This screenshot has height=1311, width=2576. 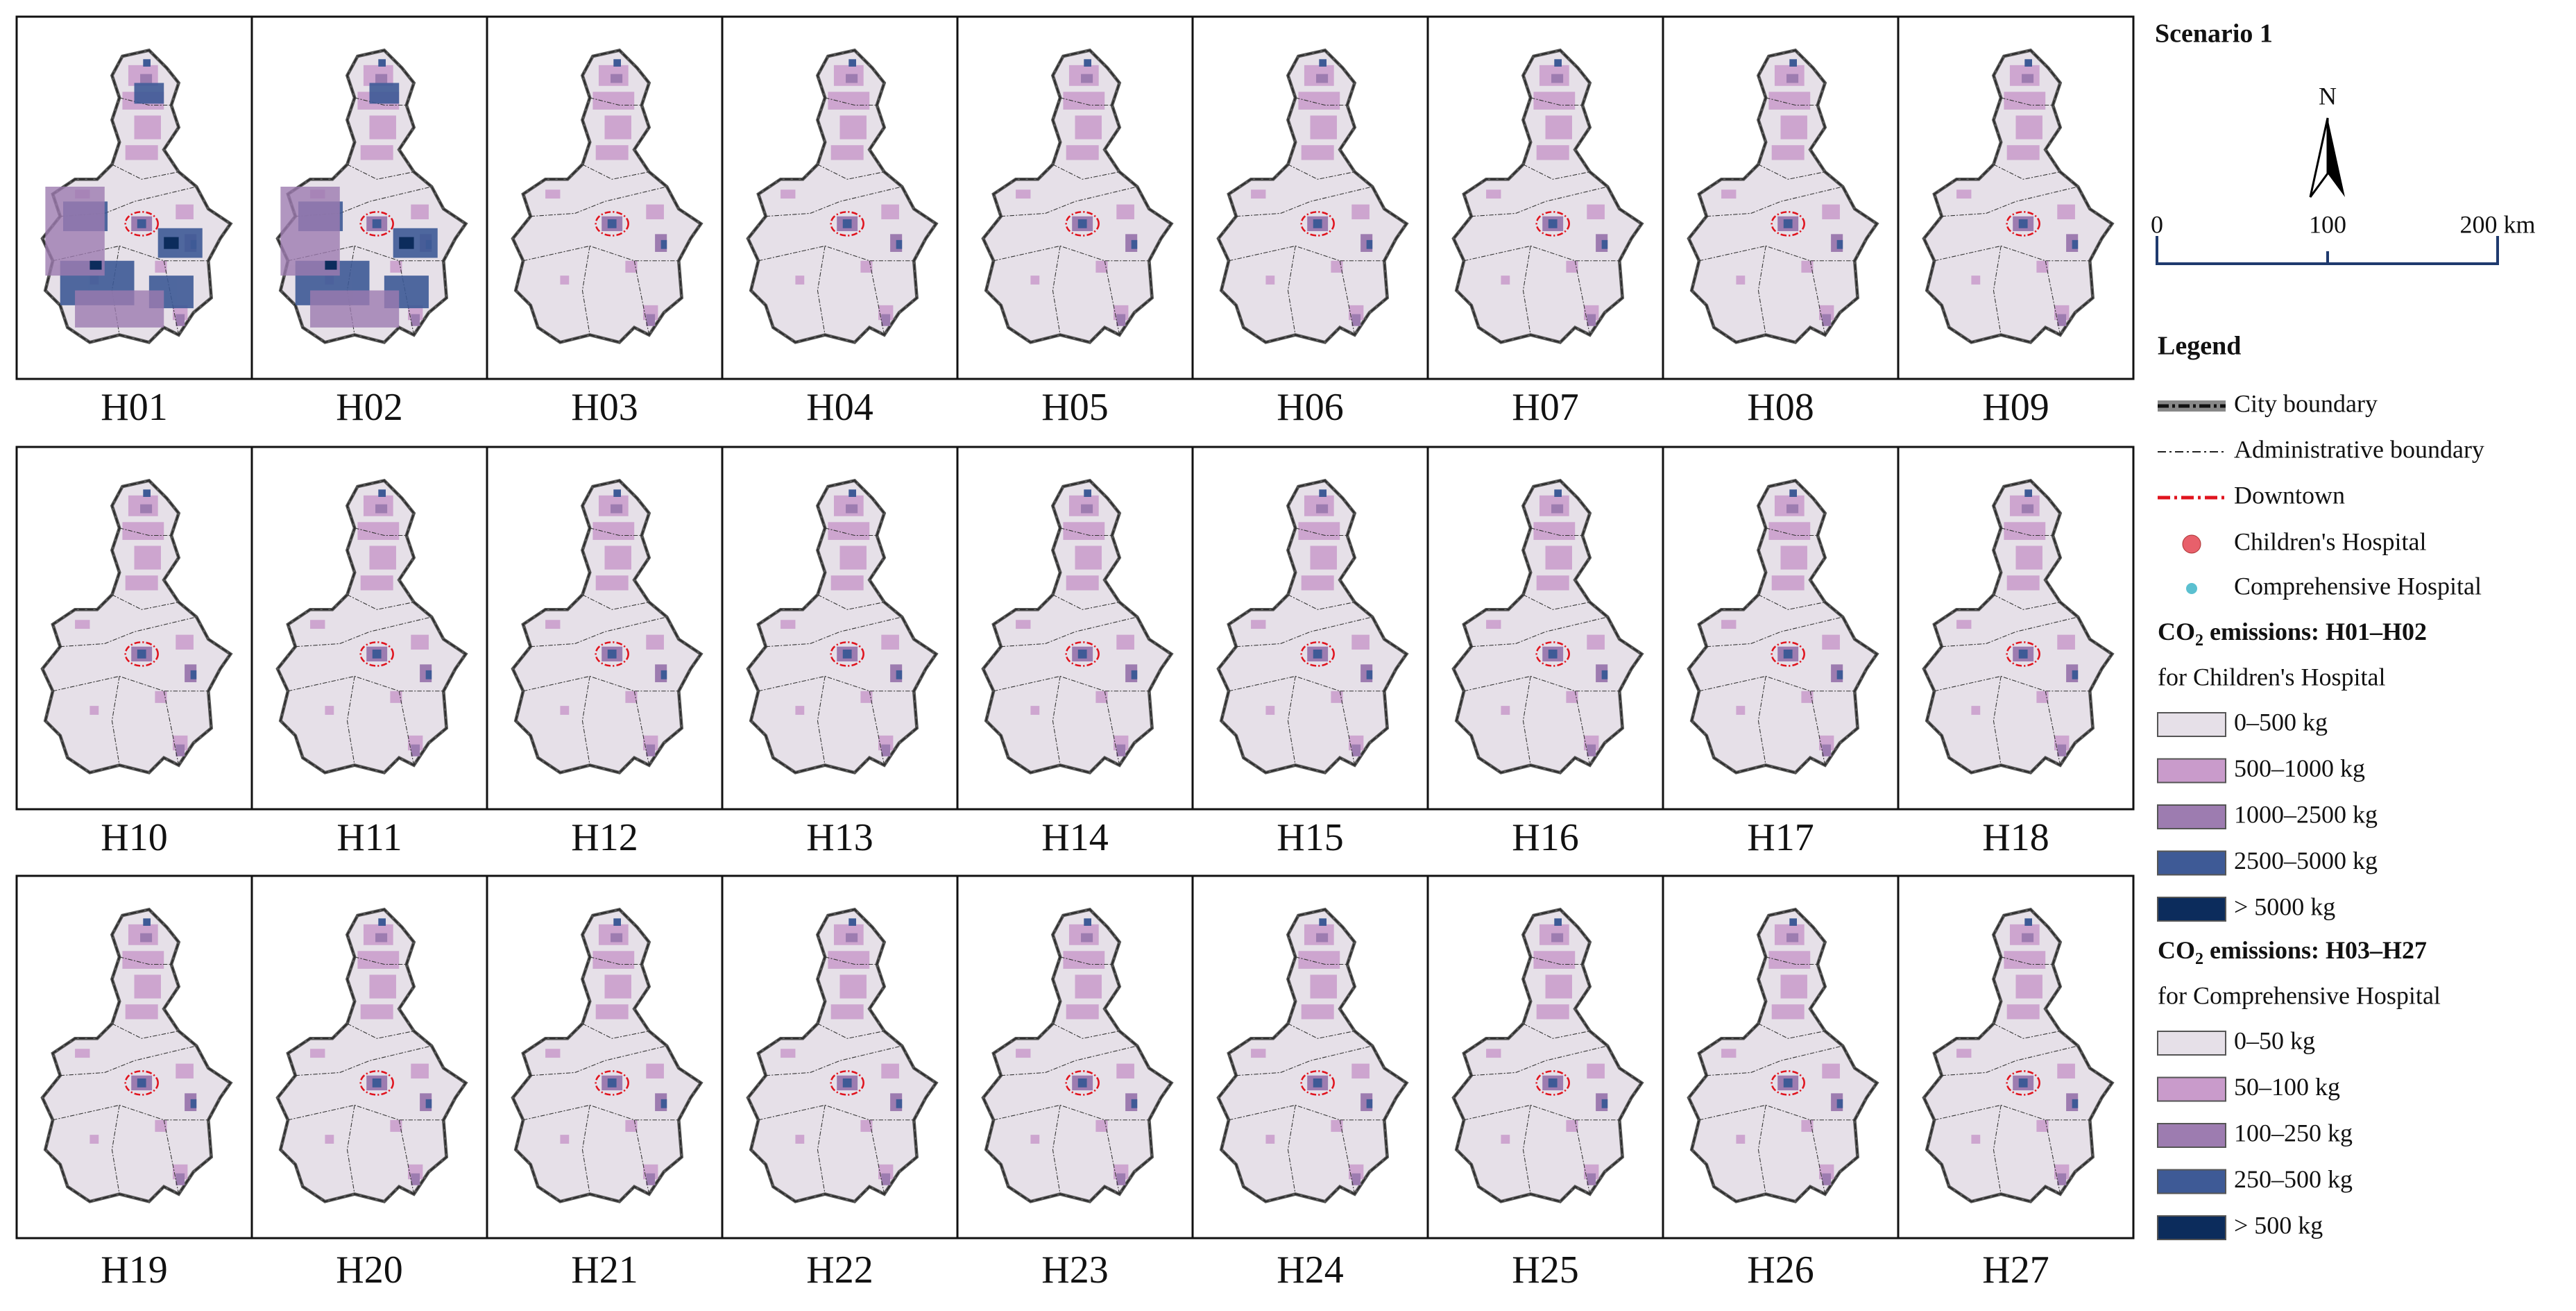 I want to click on panel-label: H09, so click(x=2015, y=407).